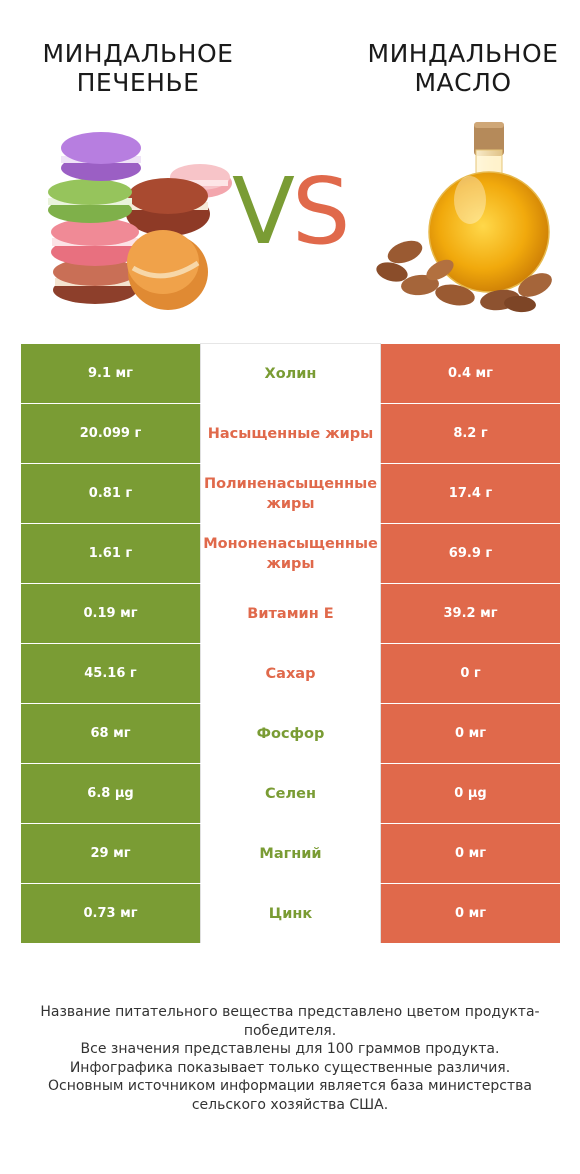 This screenshot has width=580, height=1174. Describe the element at coordinates (138, 67) in the screenshot. I see `left-product-title: МИНДАЛЬНОЕ ПЕЧЕНЬЕ` at that location.